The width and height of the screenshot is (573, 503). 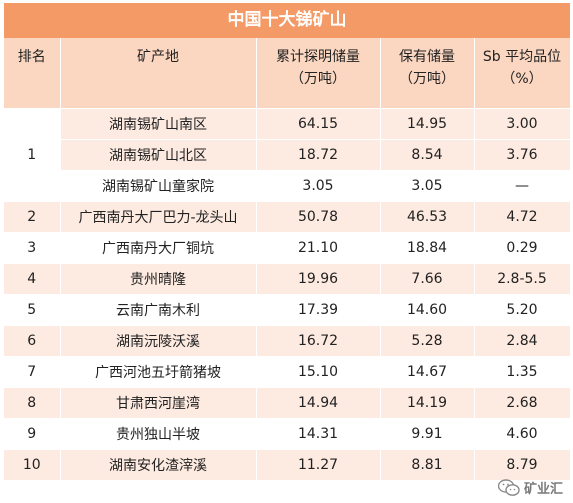 What do you see at coordinates (158, 217) in the screenshot?
I see `mine-cell: 广西南丹大厂巴力-龙头山` at bounding box center [158, 217].